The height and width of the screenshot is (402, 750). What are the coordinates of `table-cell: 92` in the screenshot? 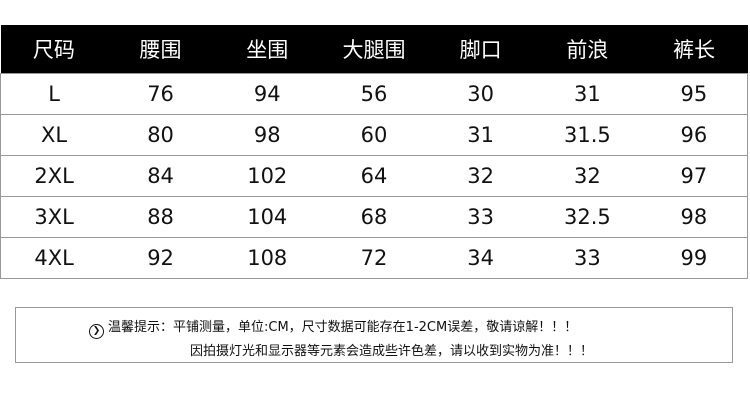 It's located at (160, 258).